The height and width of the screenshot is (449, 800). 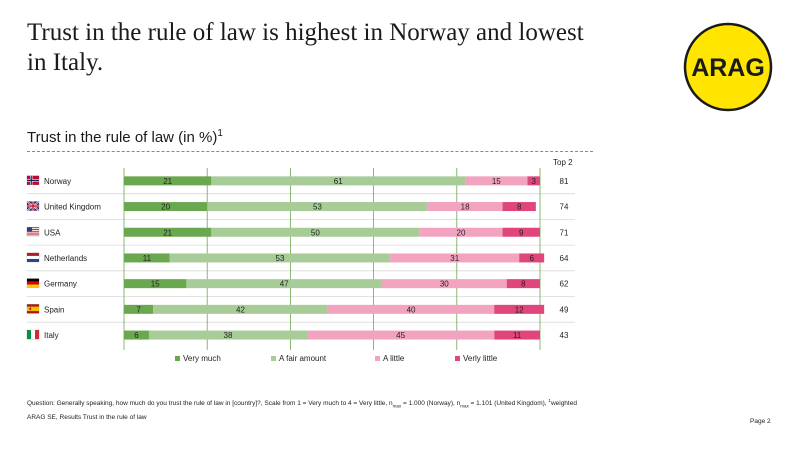 I want to click on country-label: Netherlands, so click(x=65, y=258).